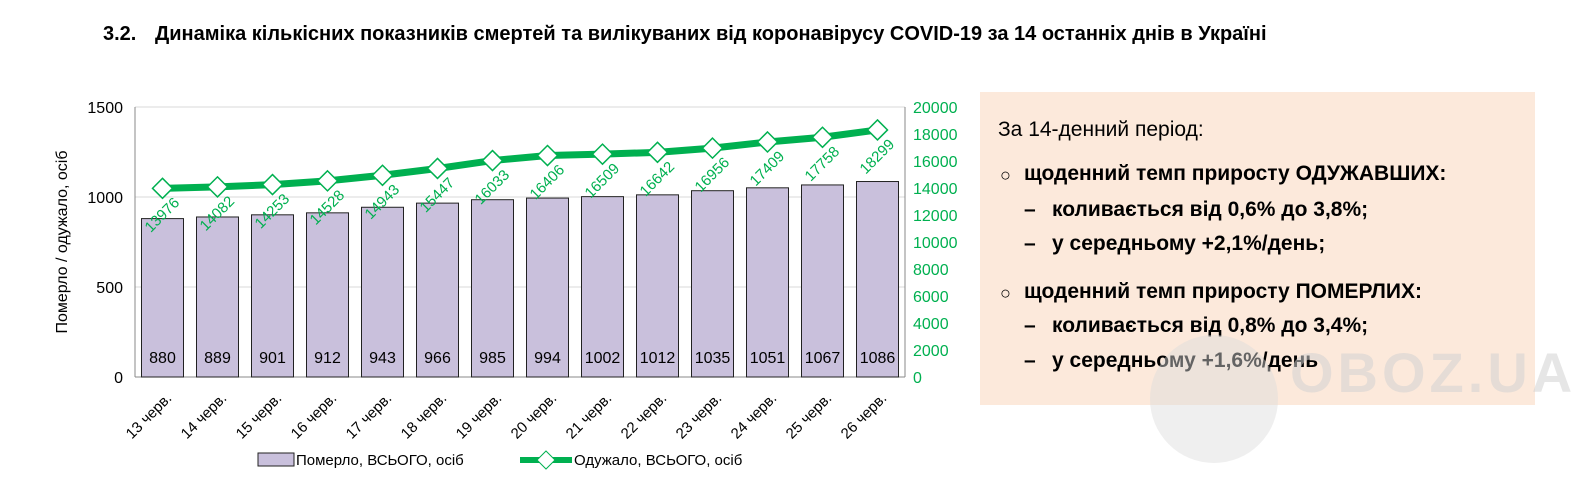 The height and width of the screenshot is (486, 1584). I want to click on x-tick-label: 15 черв., so click(259, 416).